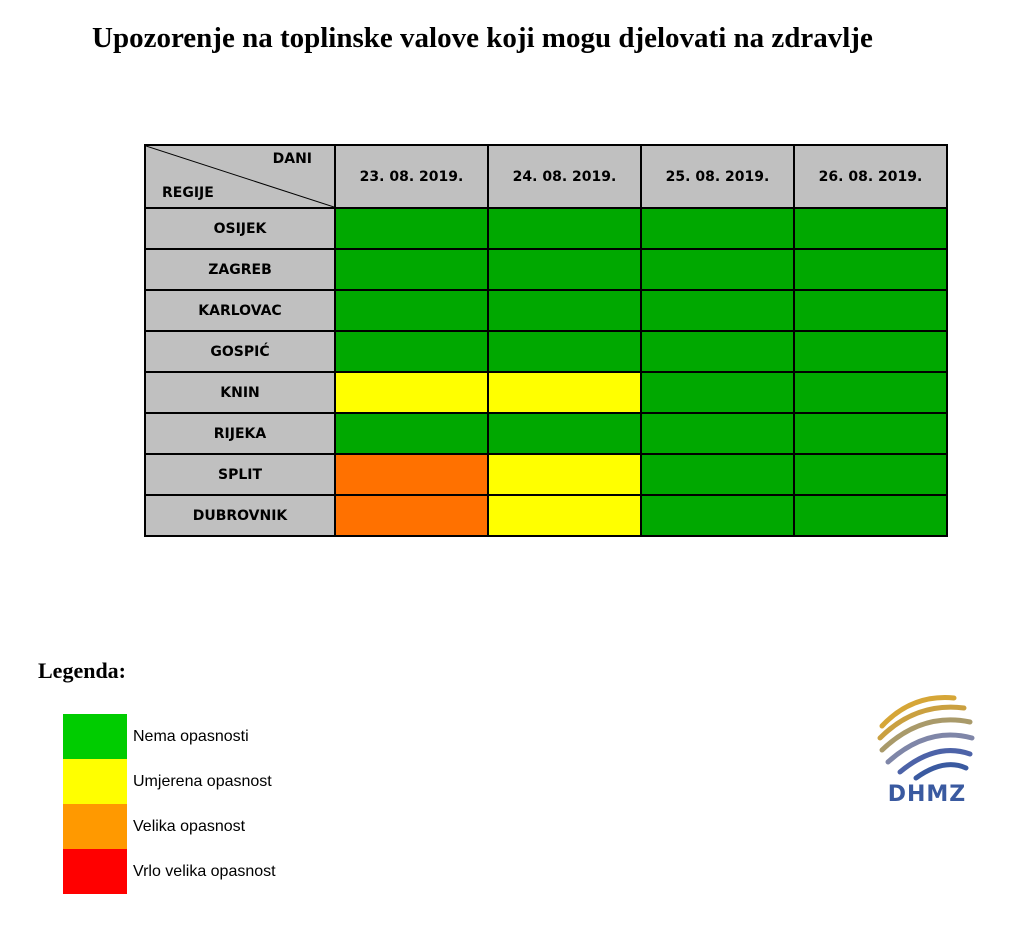  Describe the element at coordinates (240, 474) in the screenshot. I see `region-label: SPLIT` at that location.